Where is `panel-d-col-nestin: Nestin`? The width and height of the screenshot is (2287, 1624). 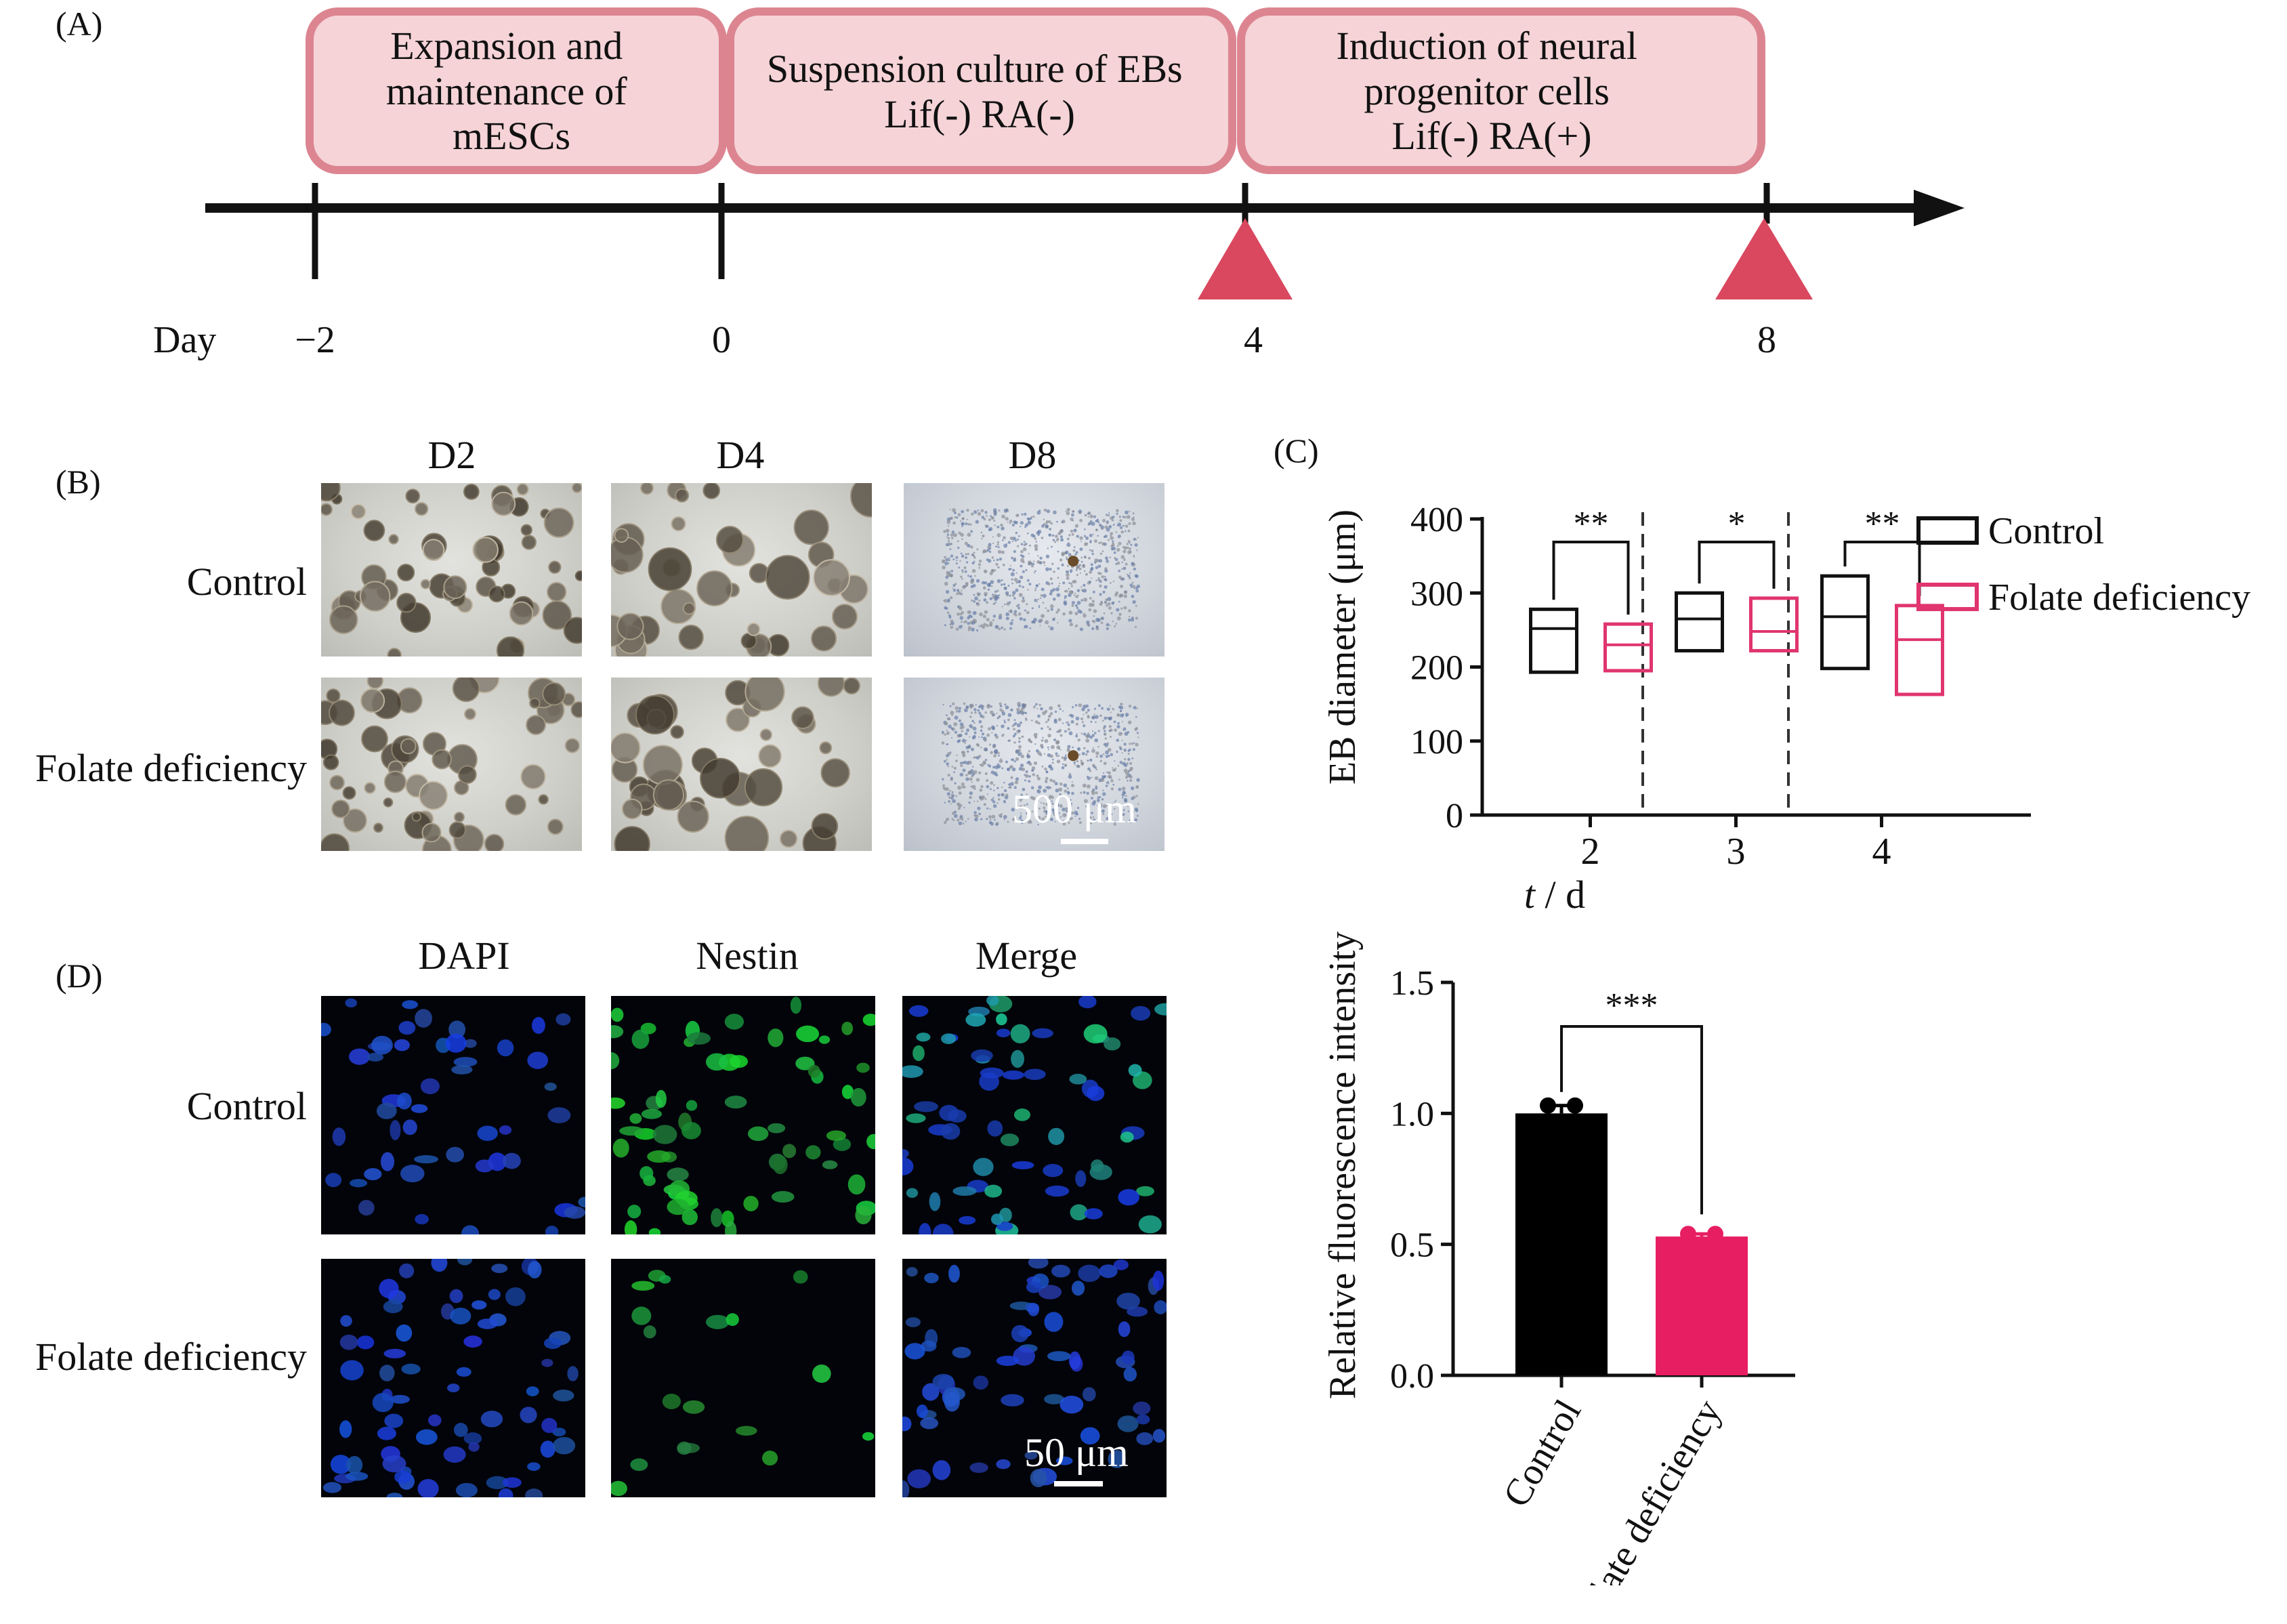
panel-d-col-nestin: Nestin is located at coordinates (747, 956).